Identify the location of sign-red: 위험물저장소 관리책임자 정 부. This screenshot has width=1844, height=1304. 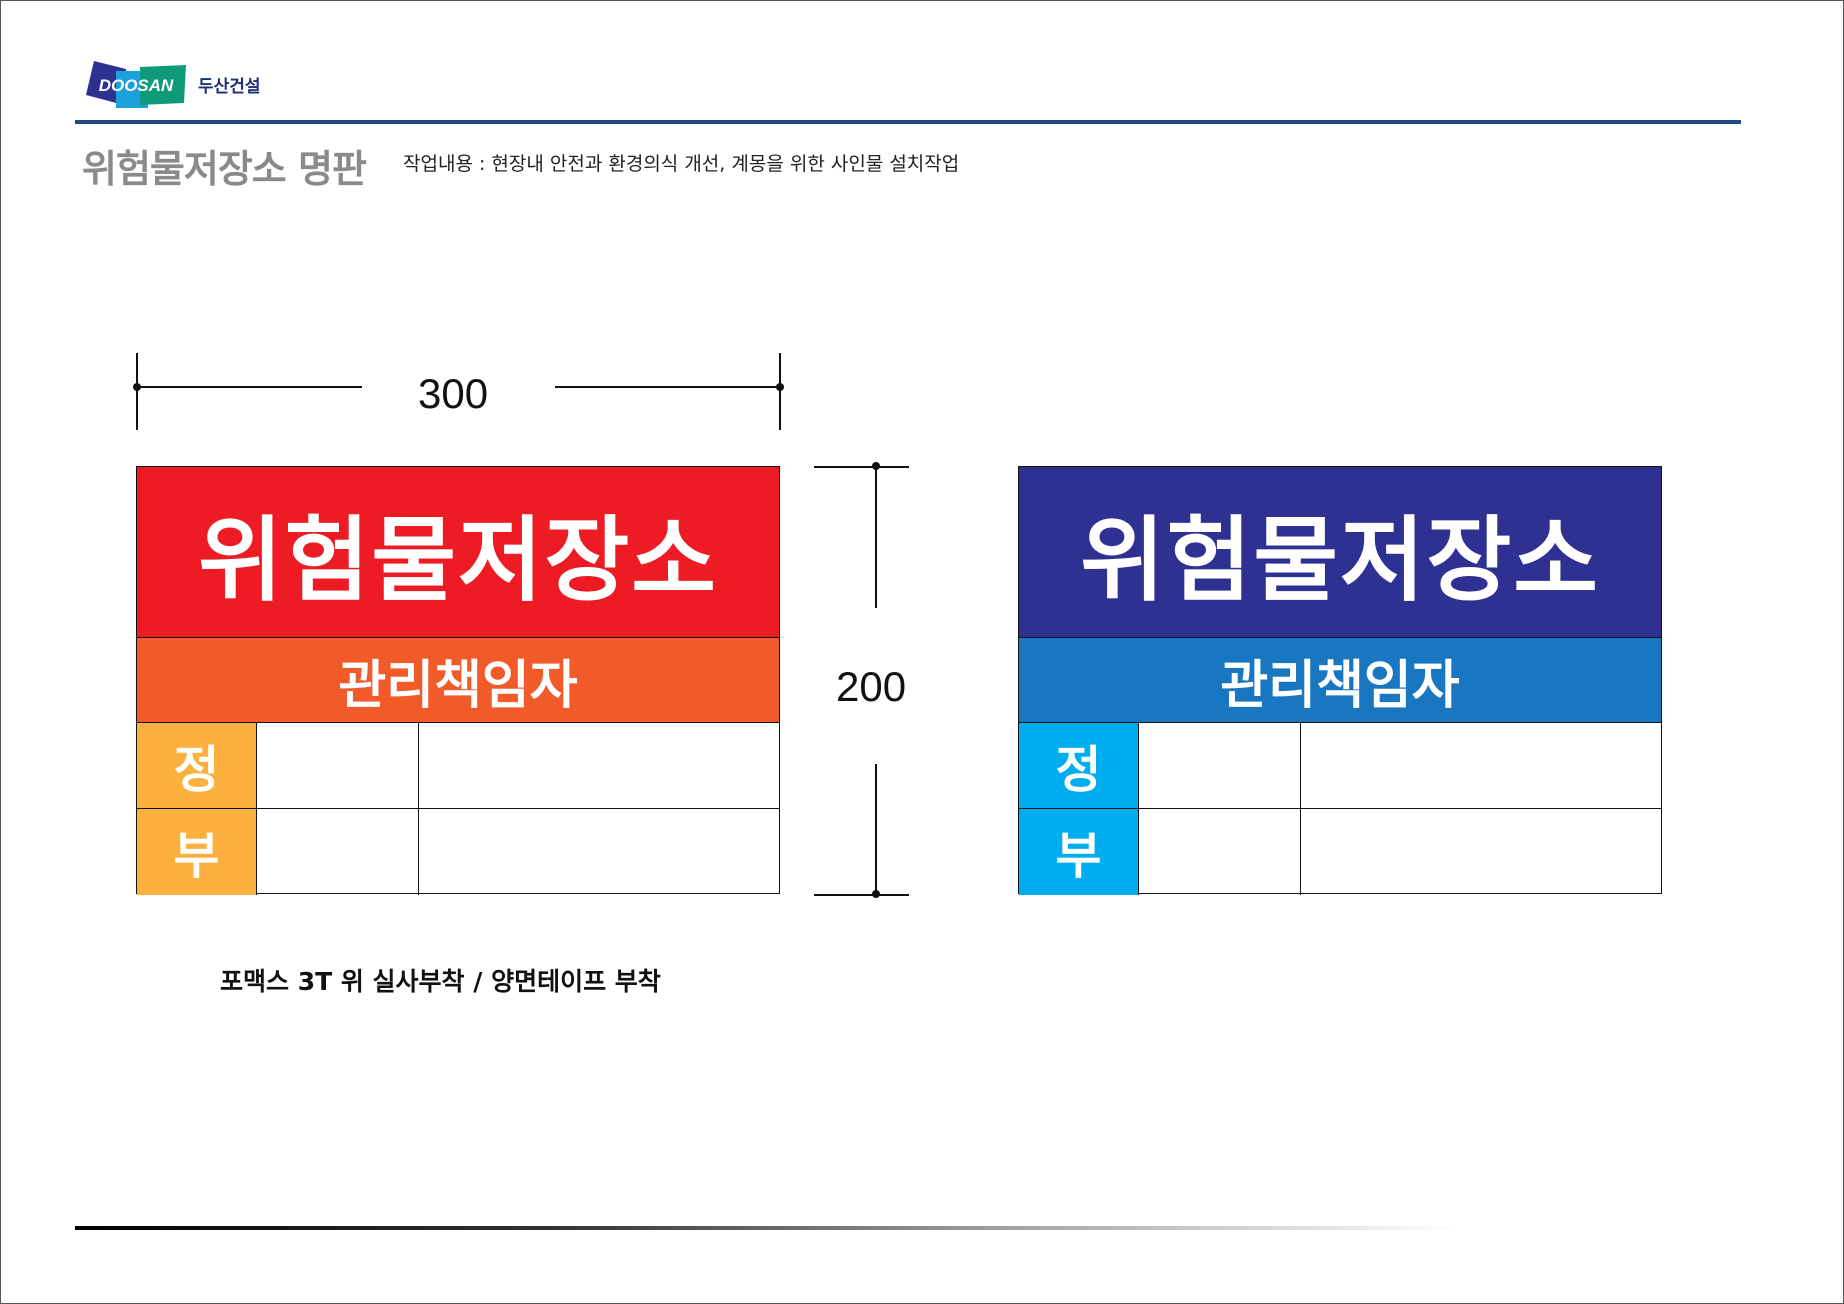
(458, 680).